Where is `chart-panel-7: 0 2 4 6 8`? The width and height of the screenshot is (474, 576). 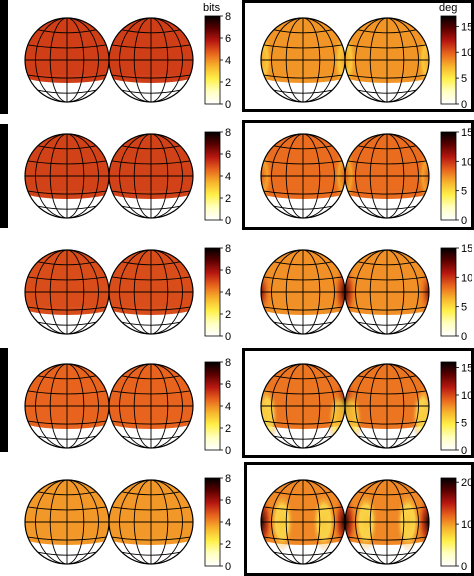 chart-panel-7: 0 2 4 6 8 is located at coordinates (127, 407).